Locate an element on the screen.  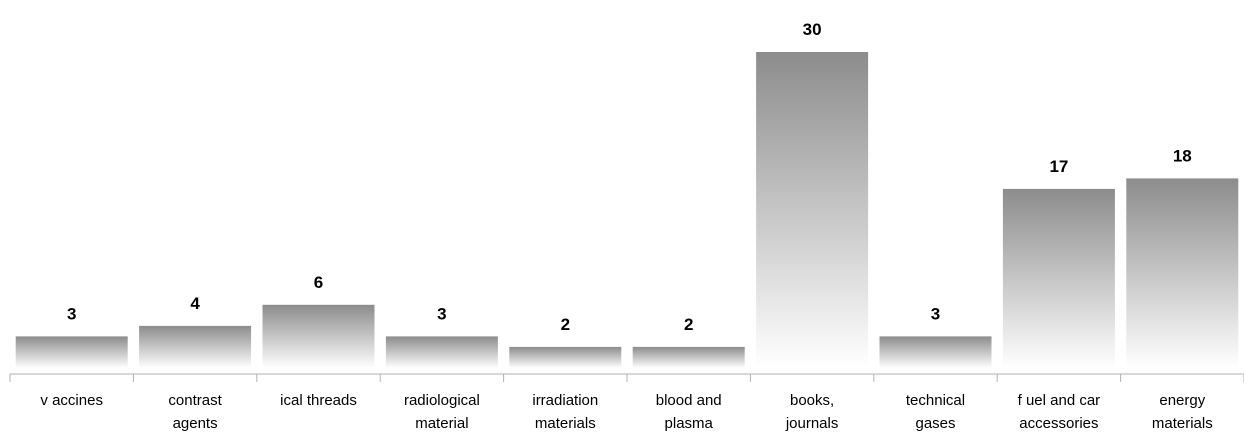
x-tick-label: ical threads is located at coordinates (318, 400).